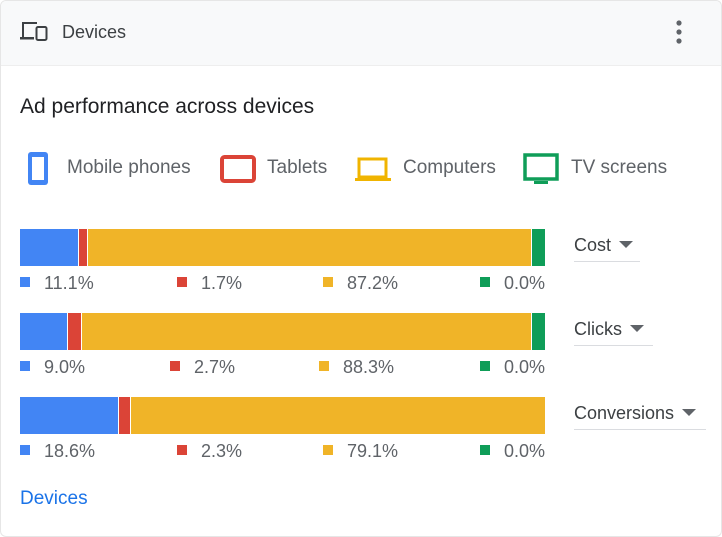  I want to click on metric-select-cost: Cost, so click(607, 247).